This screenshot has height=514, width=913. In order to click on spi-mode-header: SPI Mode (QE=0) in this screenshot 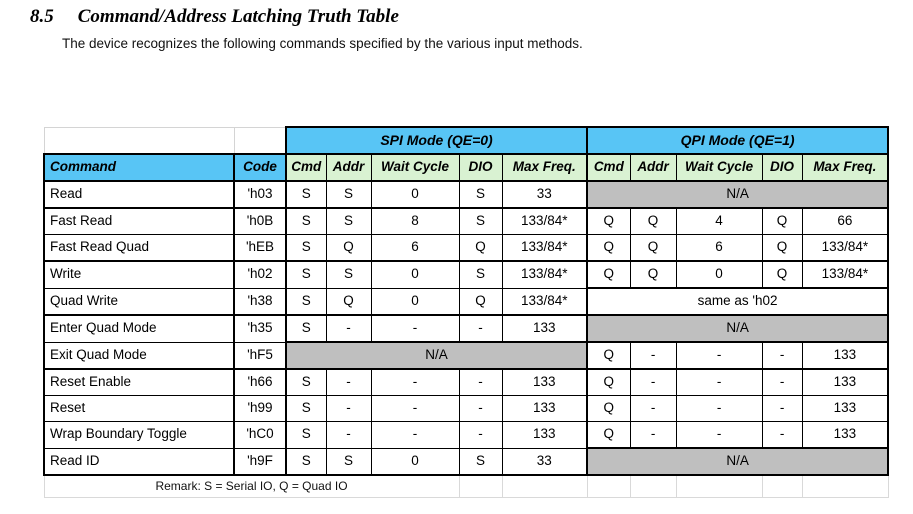, I will do `click(436, 140)`.